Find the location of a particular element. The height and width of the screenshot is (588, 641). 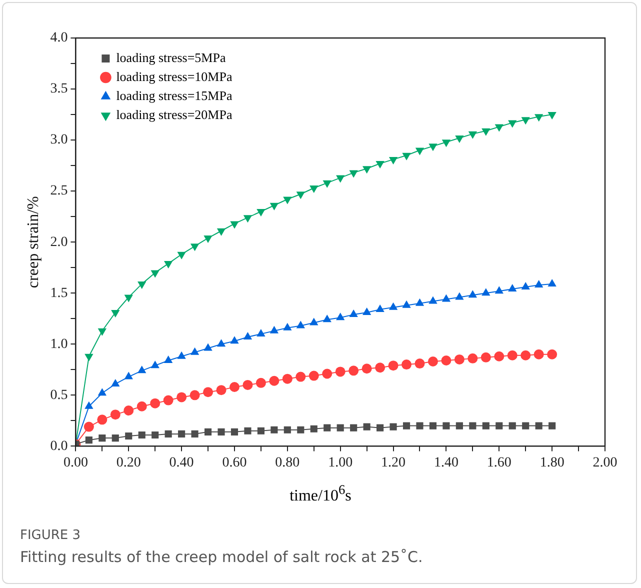

y-axis-title: creep strain/% is located at coordinates (33, 242).